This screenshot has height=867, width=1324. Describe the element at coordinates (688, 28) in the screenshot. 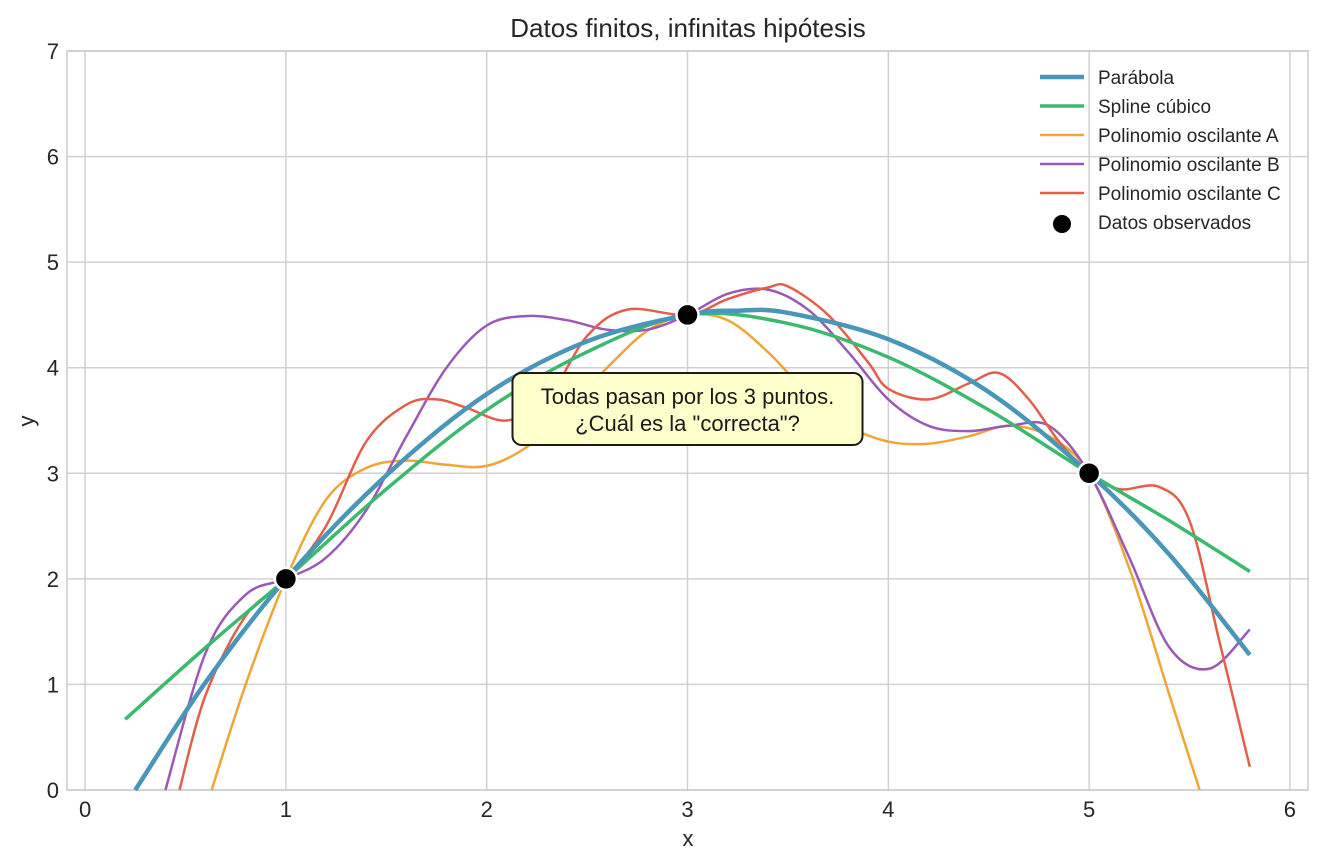

I see `chart-title: Datos finitos, infinitas hipótesis` at that location.